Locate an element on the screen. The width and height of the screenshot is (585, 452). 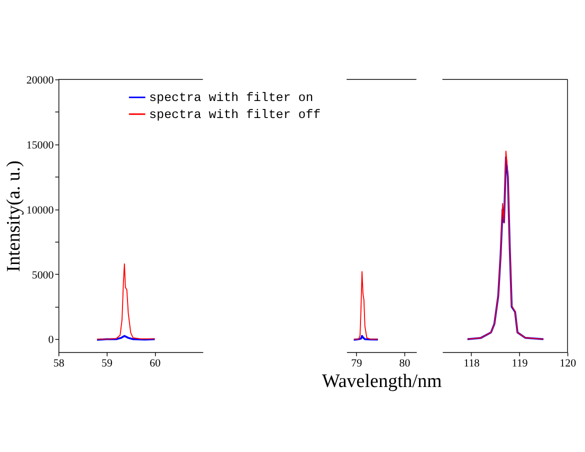
x-tick-label: 58 is located at coordinates (59, 363).